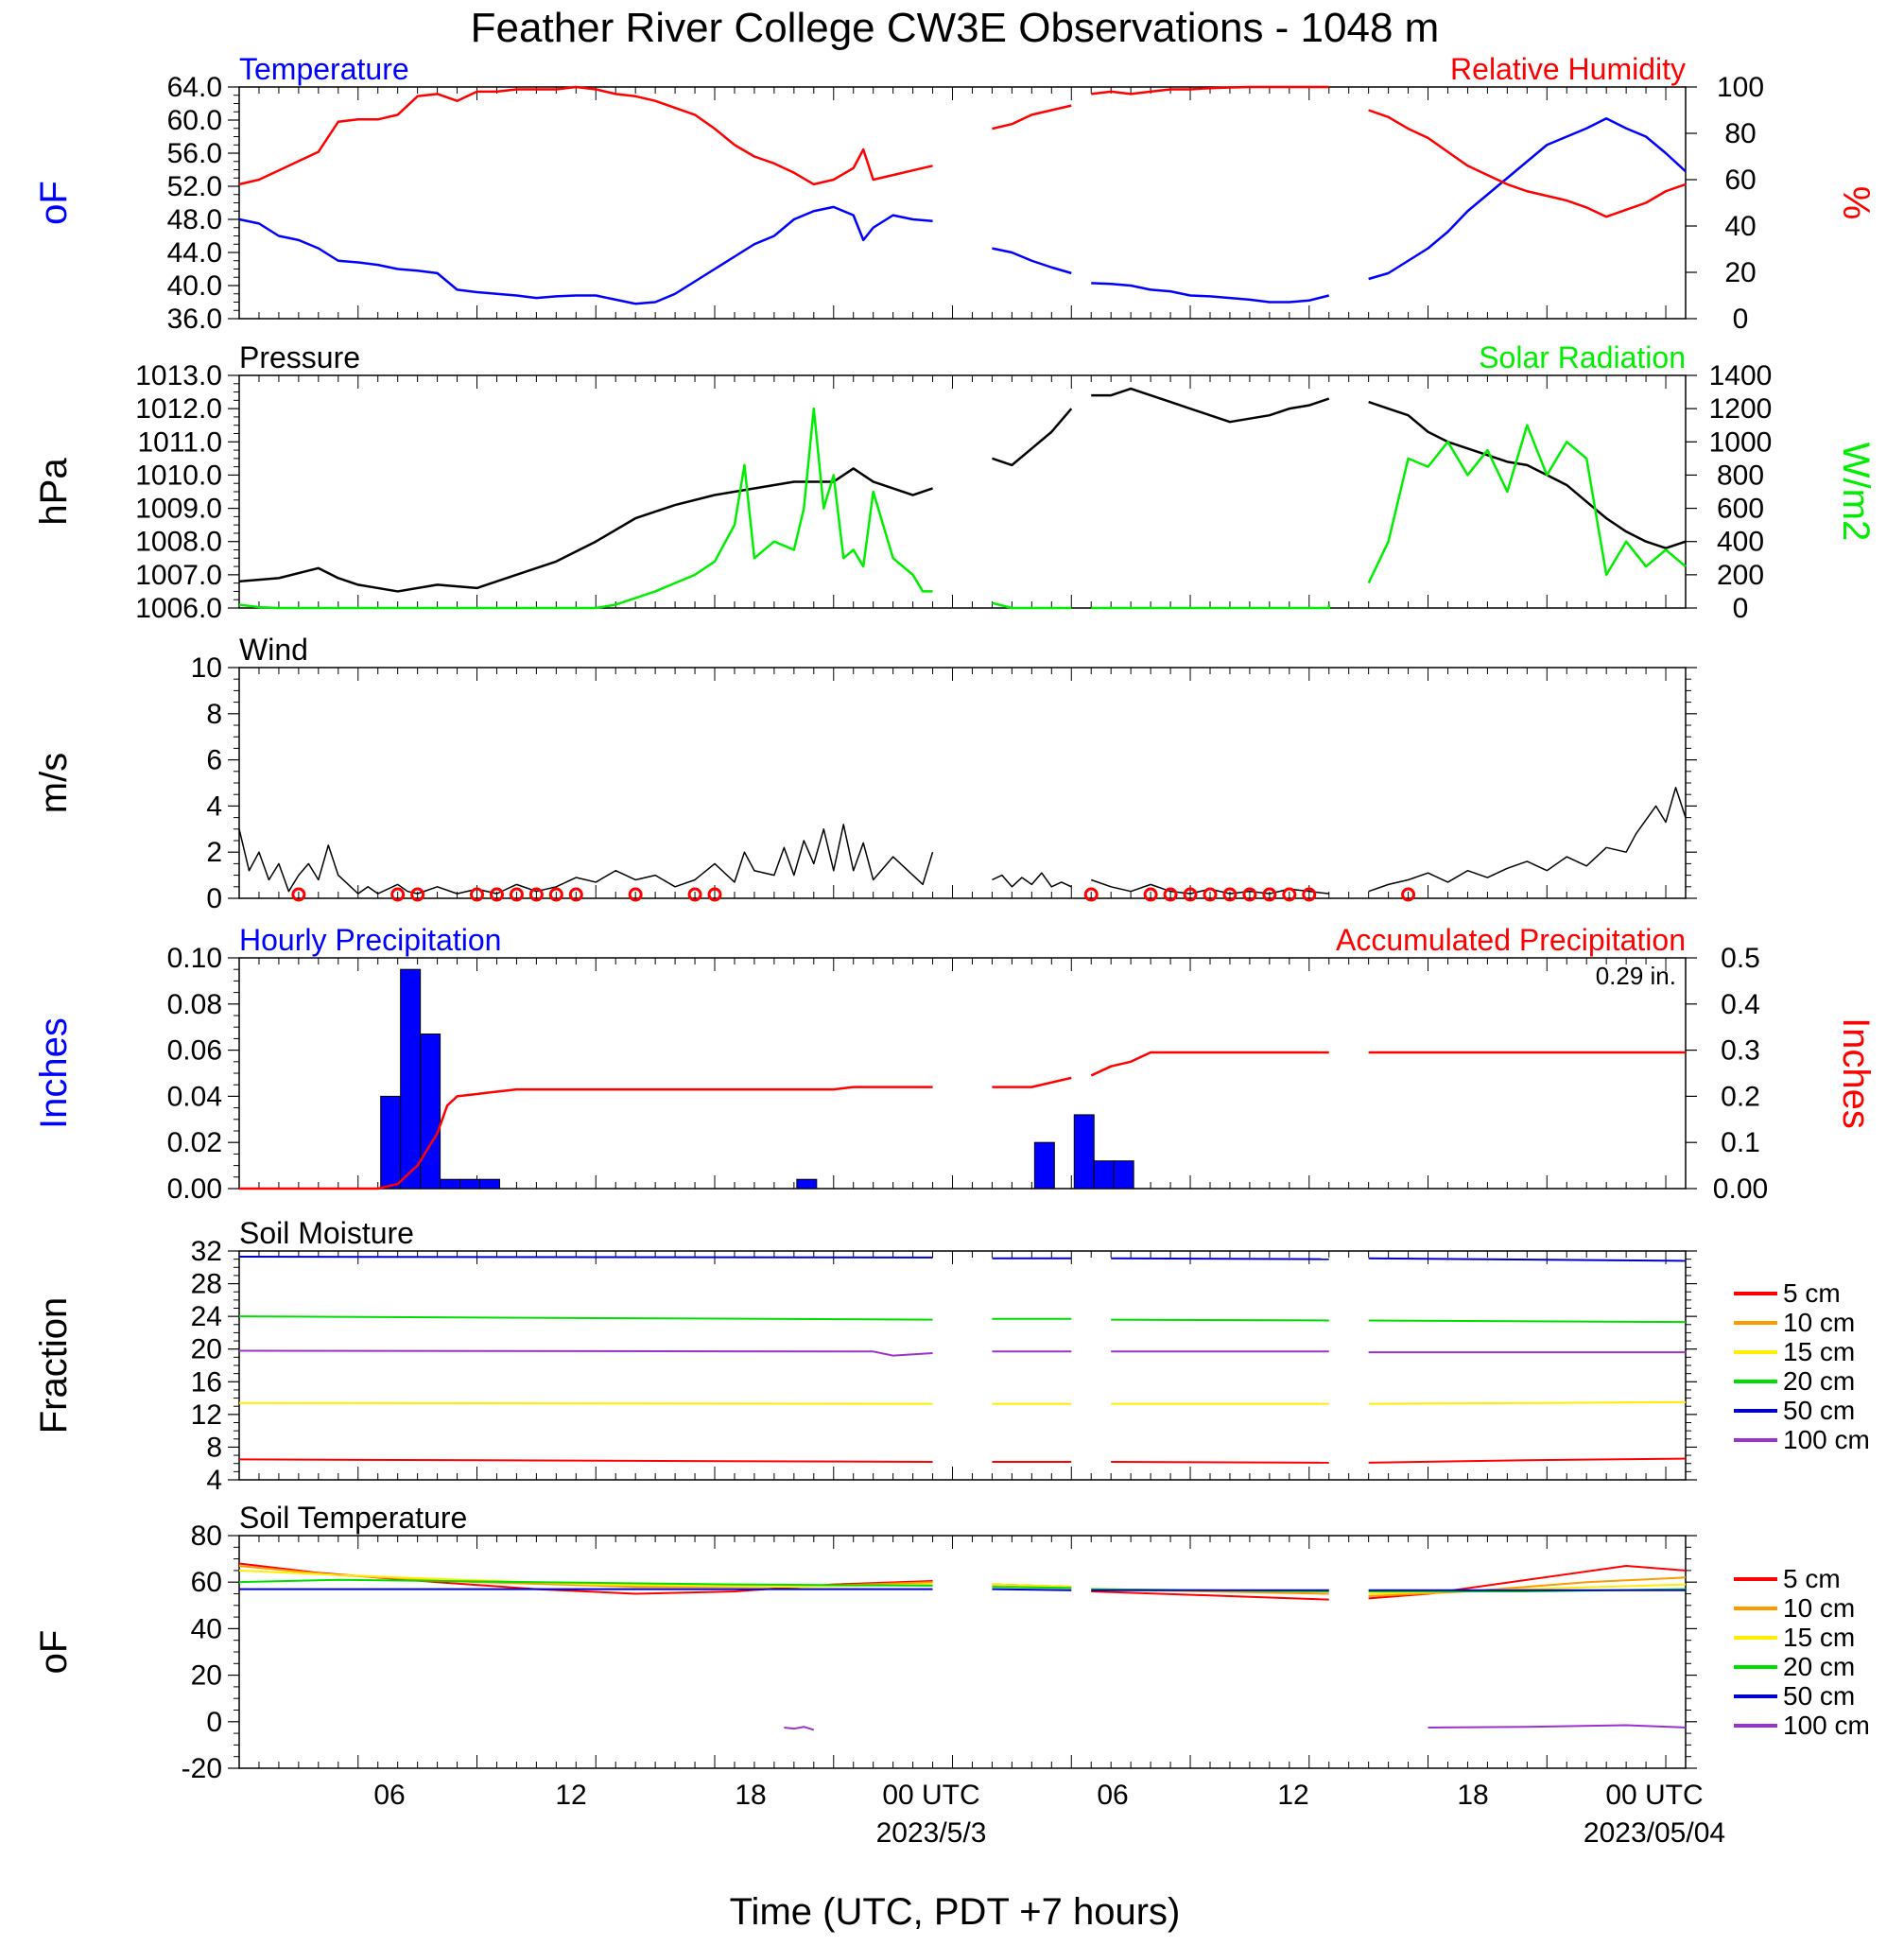  What do you see at coordinates (962, 1366) in the screenshot?
I see `panel-frame-soil_moisture` at bounding box center [962, 1366].